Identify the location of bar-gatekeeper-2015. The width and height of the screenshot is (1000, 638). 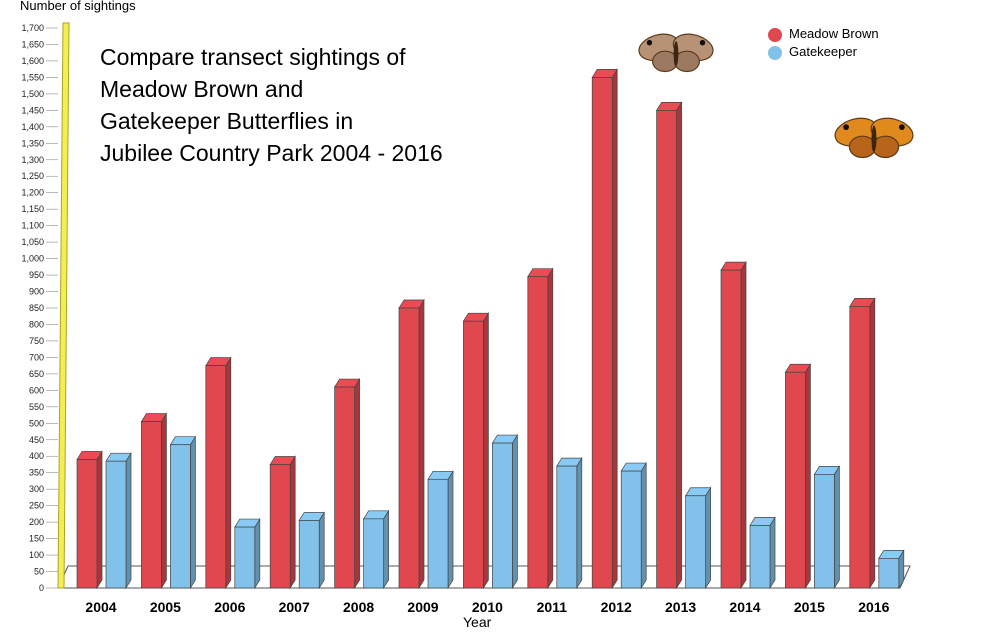
(824, 531).